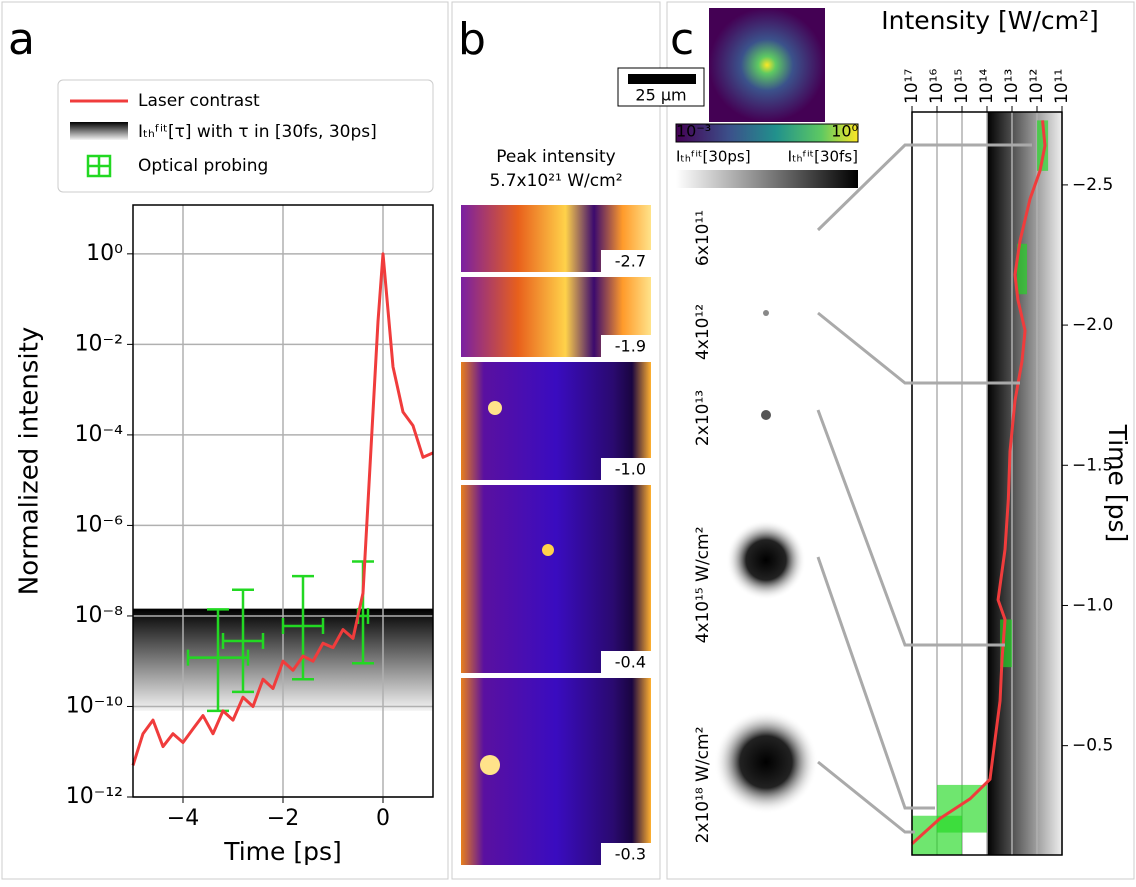 This screenshot has height=887, width=1136. What do you see at coordinates (660, 95) in the screenshot?
I see `scale-bar-label: 25 µm` at bounding box center [660, 95].